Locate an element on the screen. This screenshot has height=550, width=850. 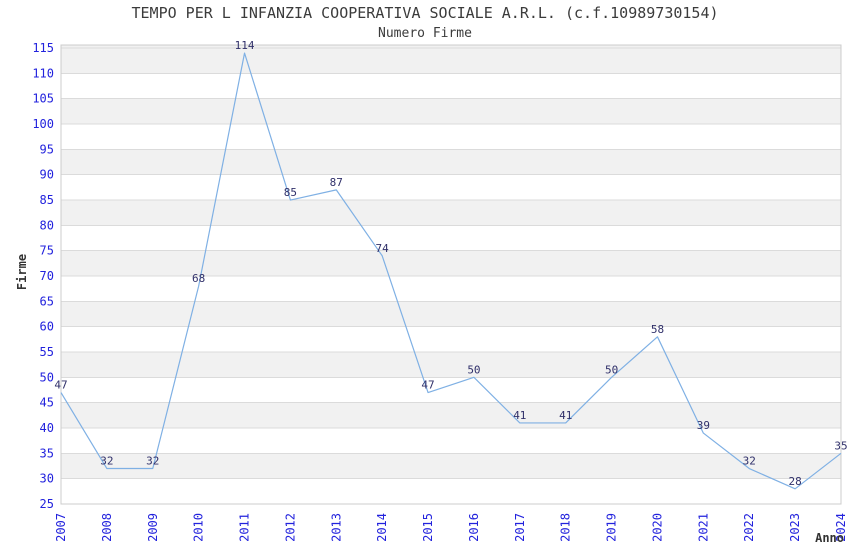
chart-subtitle: Numero Firme is located at coordinates (425, 33).